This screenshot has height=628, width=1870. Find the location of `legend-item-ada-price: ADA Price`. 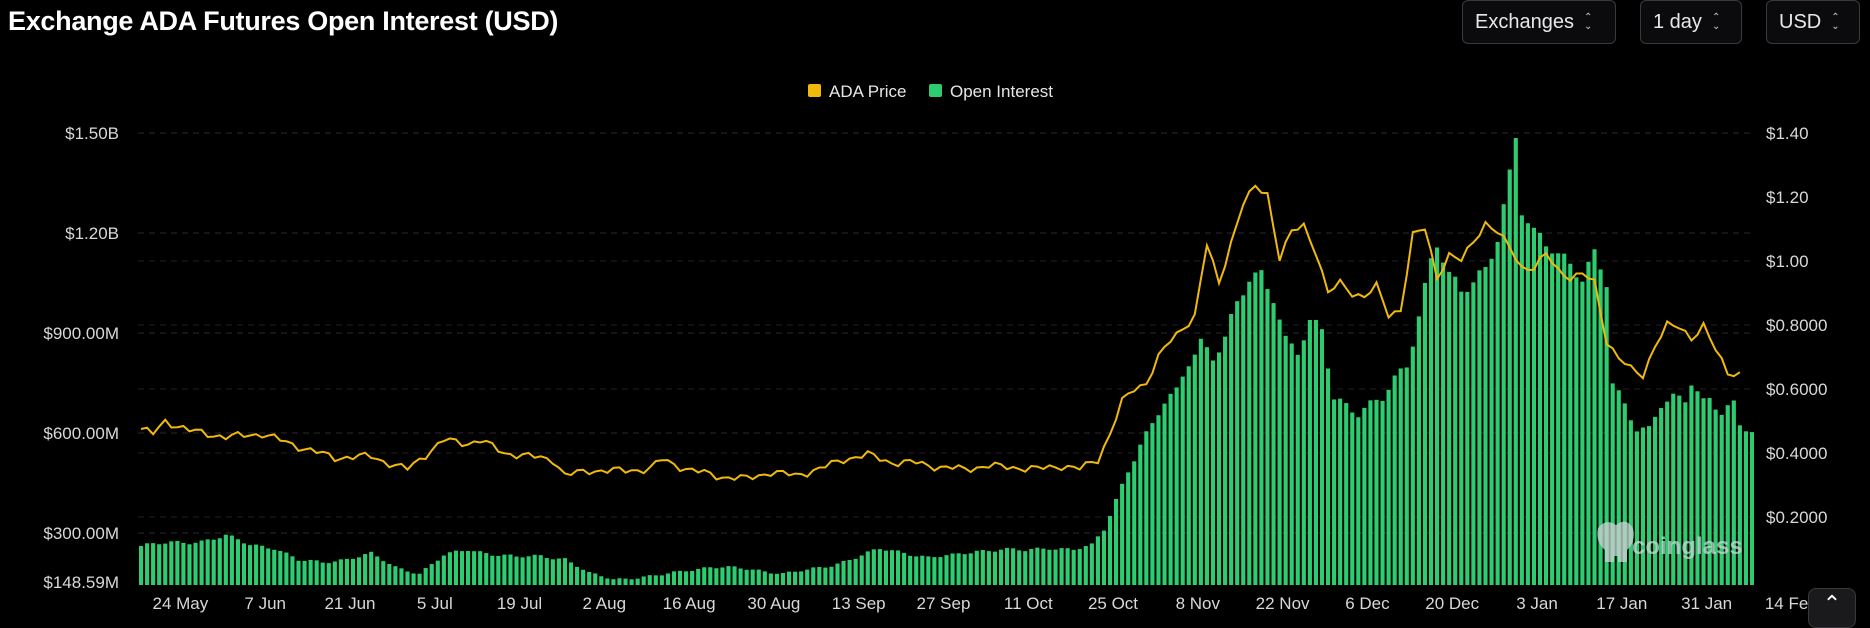

legend-item-ada-price: ADA Price is located at coordinates (857, 91).